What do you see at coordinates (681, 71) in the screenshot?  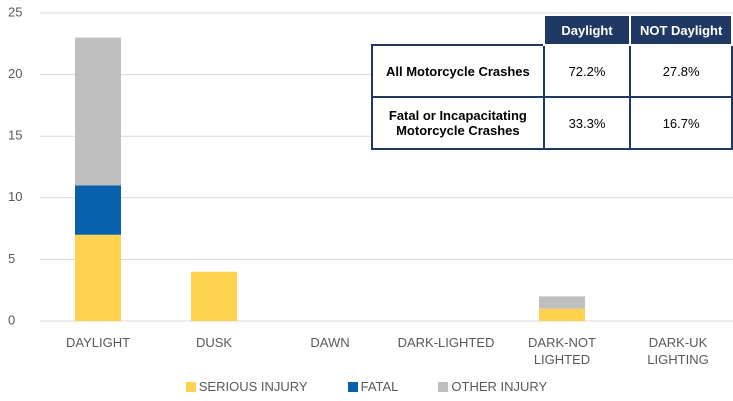 I see `cell: 27.8%` at bounding box center [681, 71].